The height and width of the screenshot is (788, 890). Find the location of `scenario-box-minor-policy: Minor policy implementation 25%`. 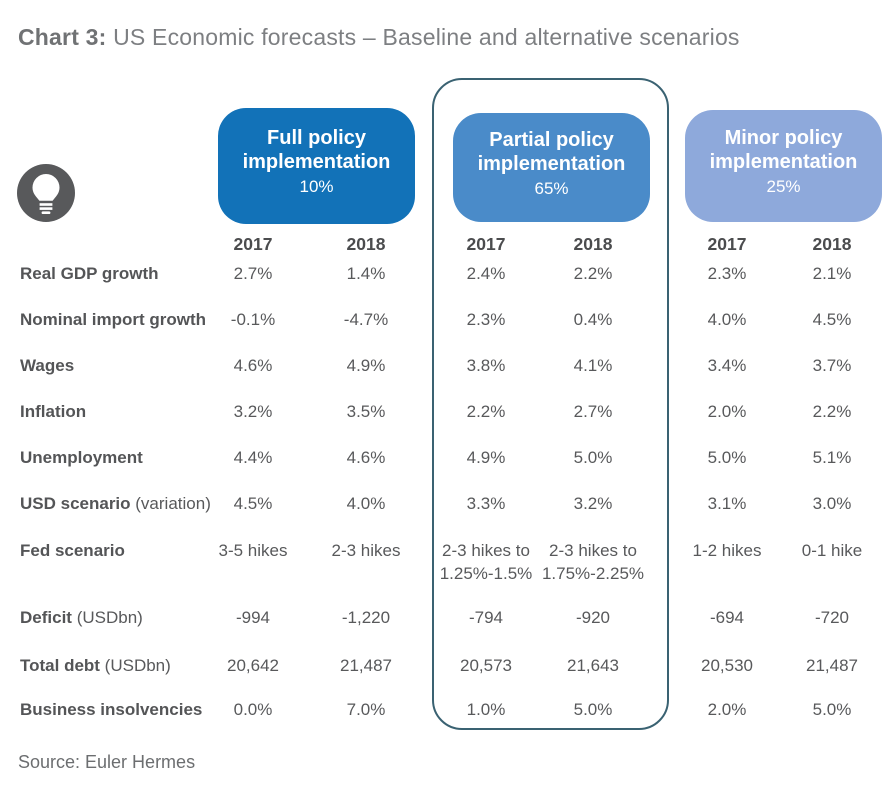

scenario-box-minor-policy: Minor policy implementation 25% is located at coordinates (783, 166).